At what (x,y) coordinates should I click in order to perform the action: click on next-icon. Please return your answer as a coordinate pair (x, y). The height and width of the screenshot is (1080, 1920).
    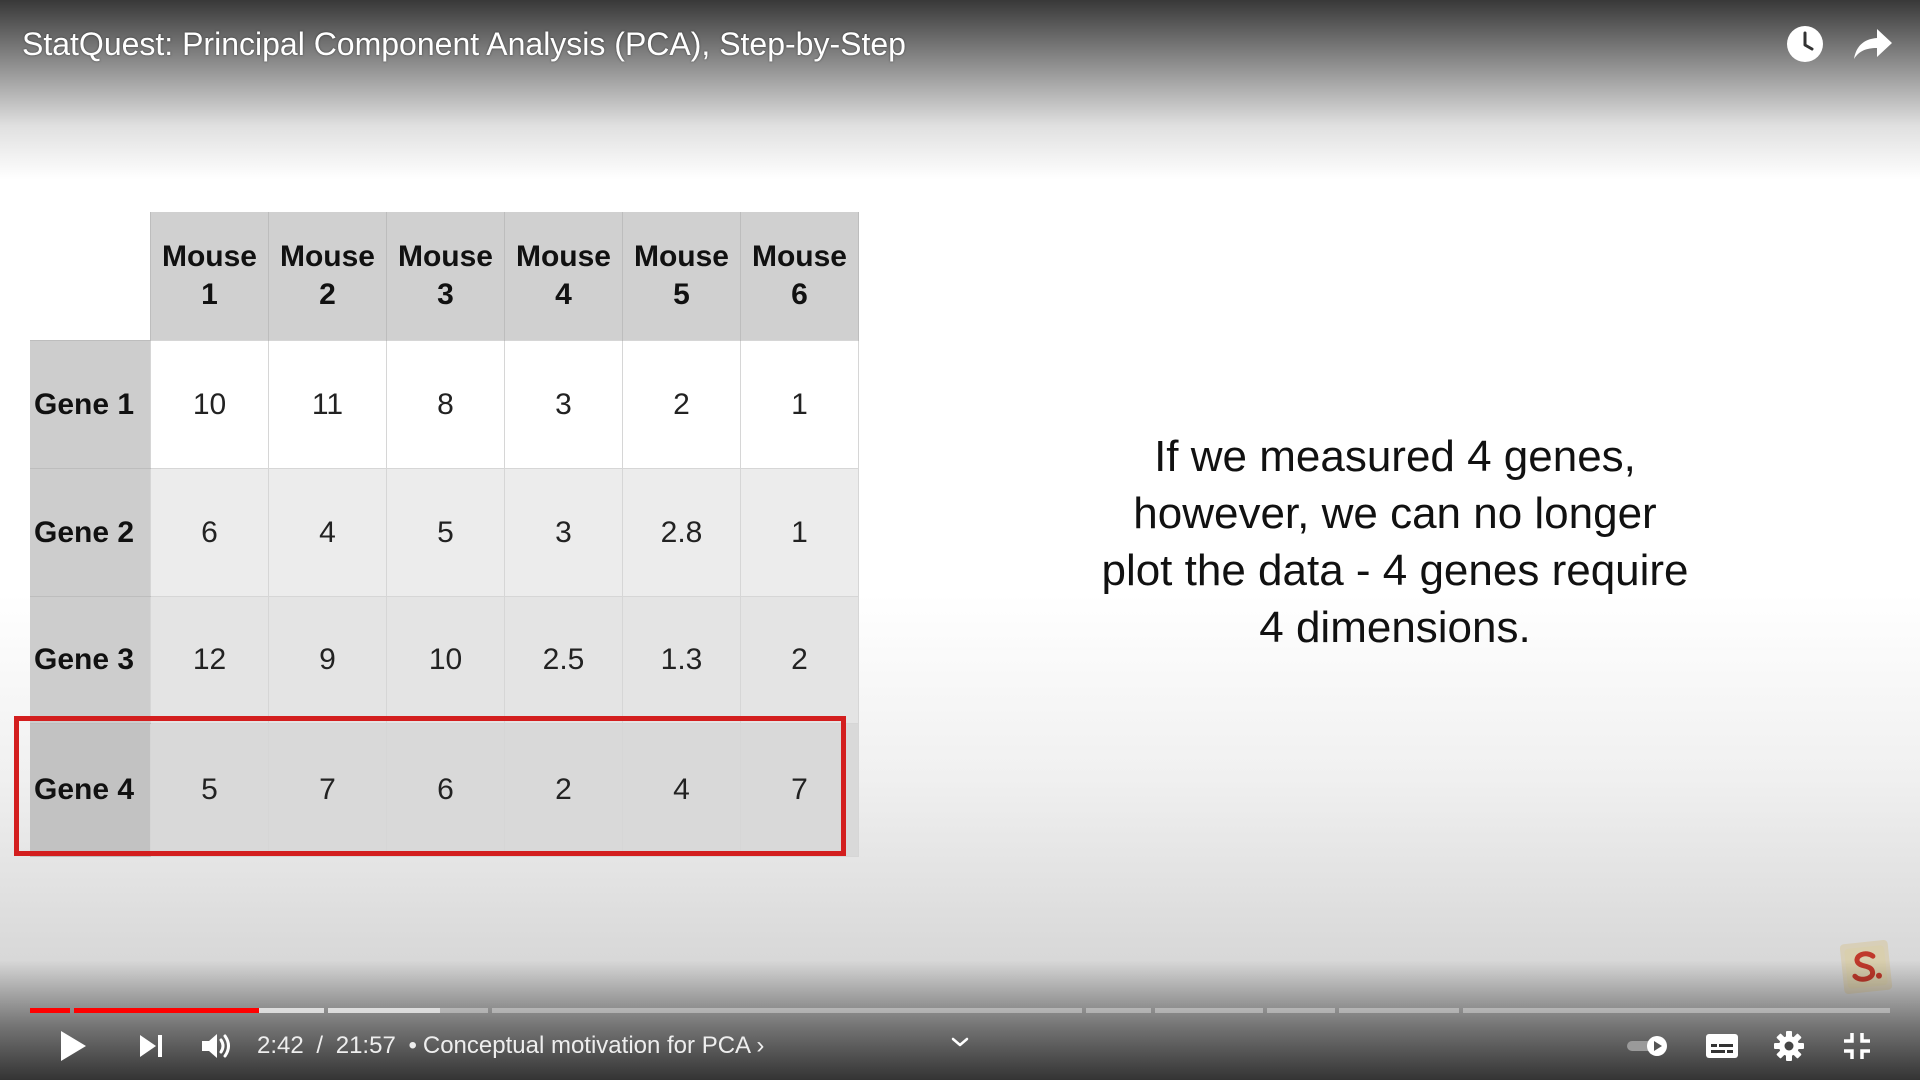
    Looking at the image, I should click on (151, 1046).